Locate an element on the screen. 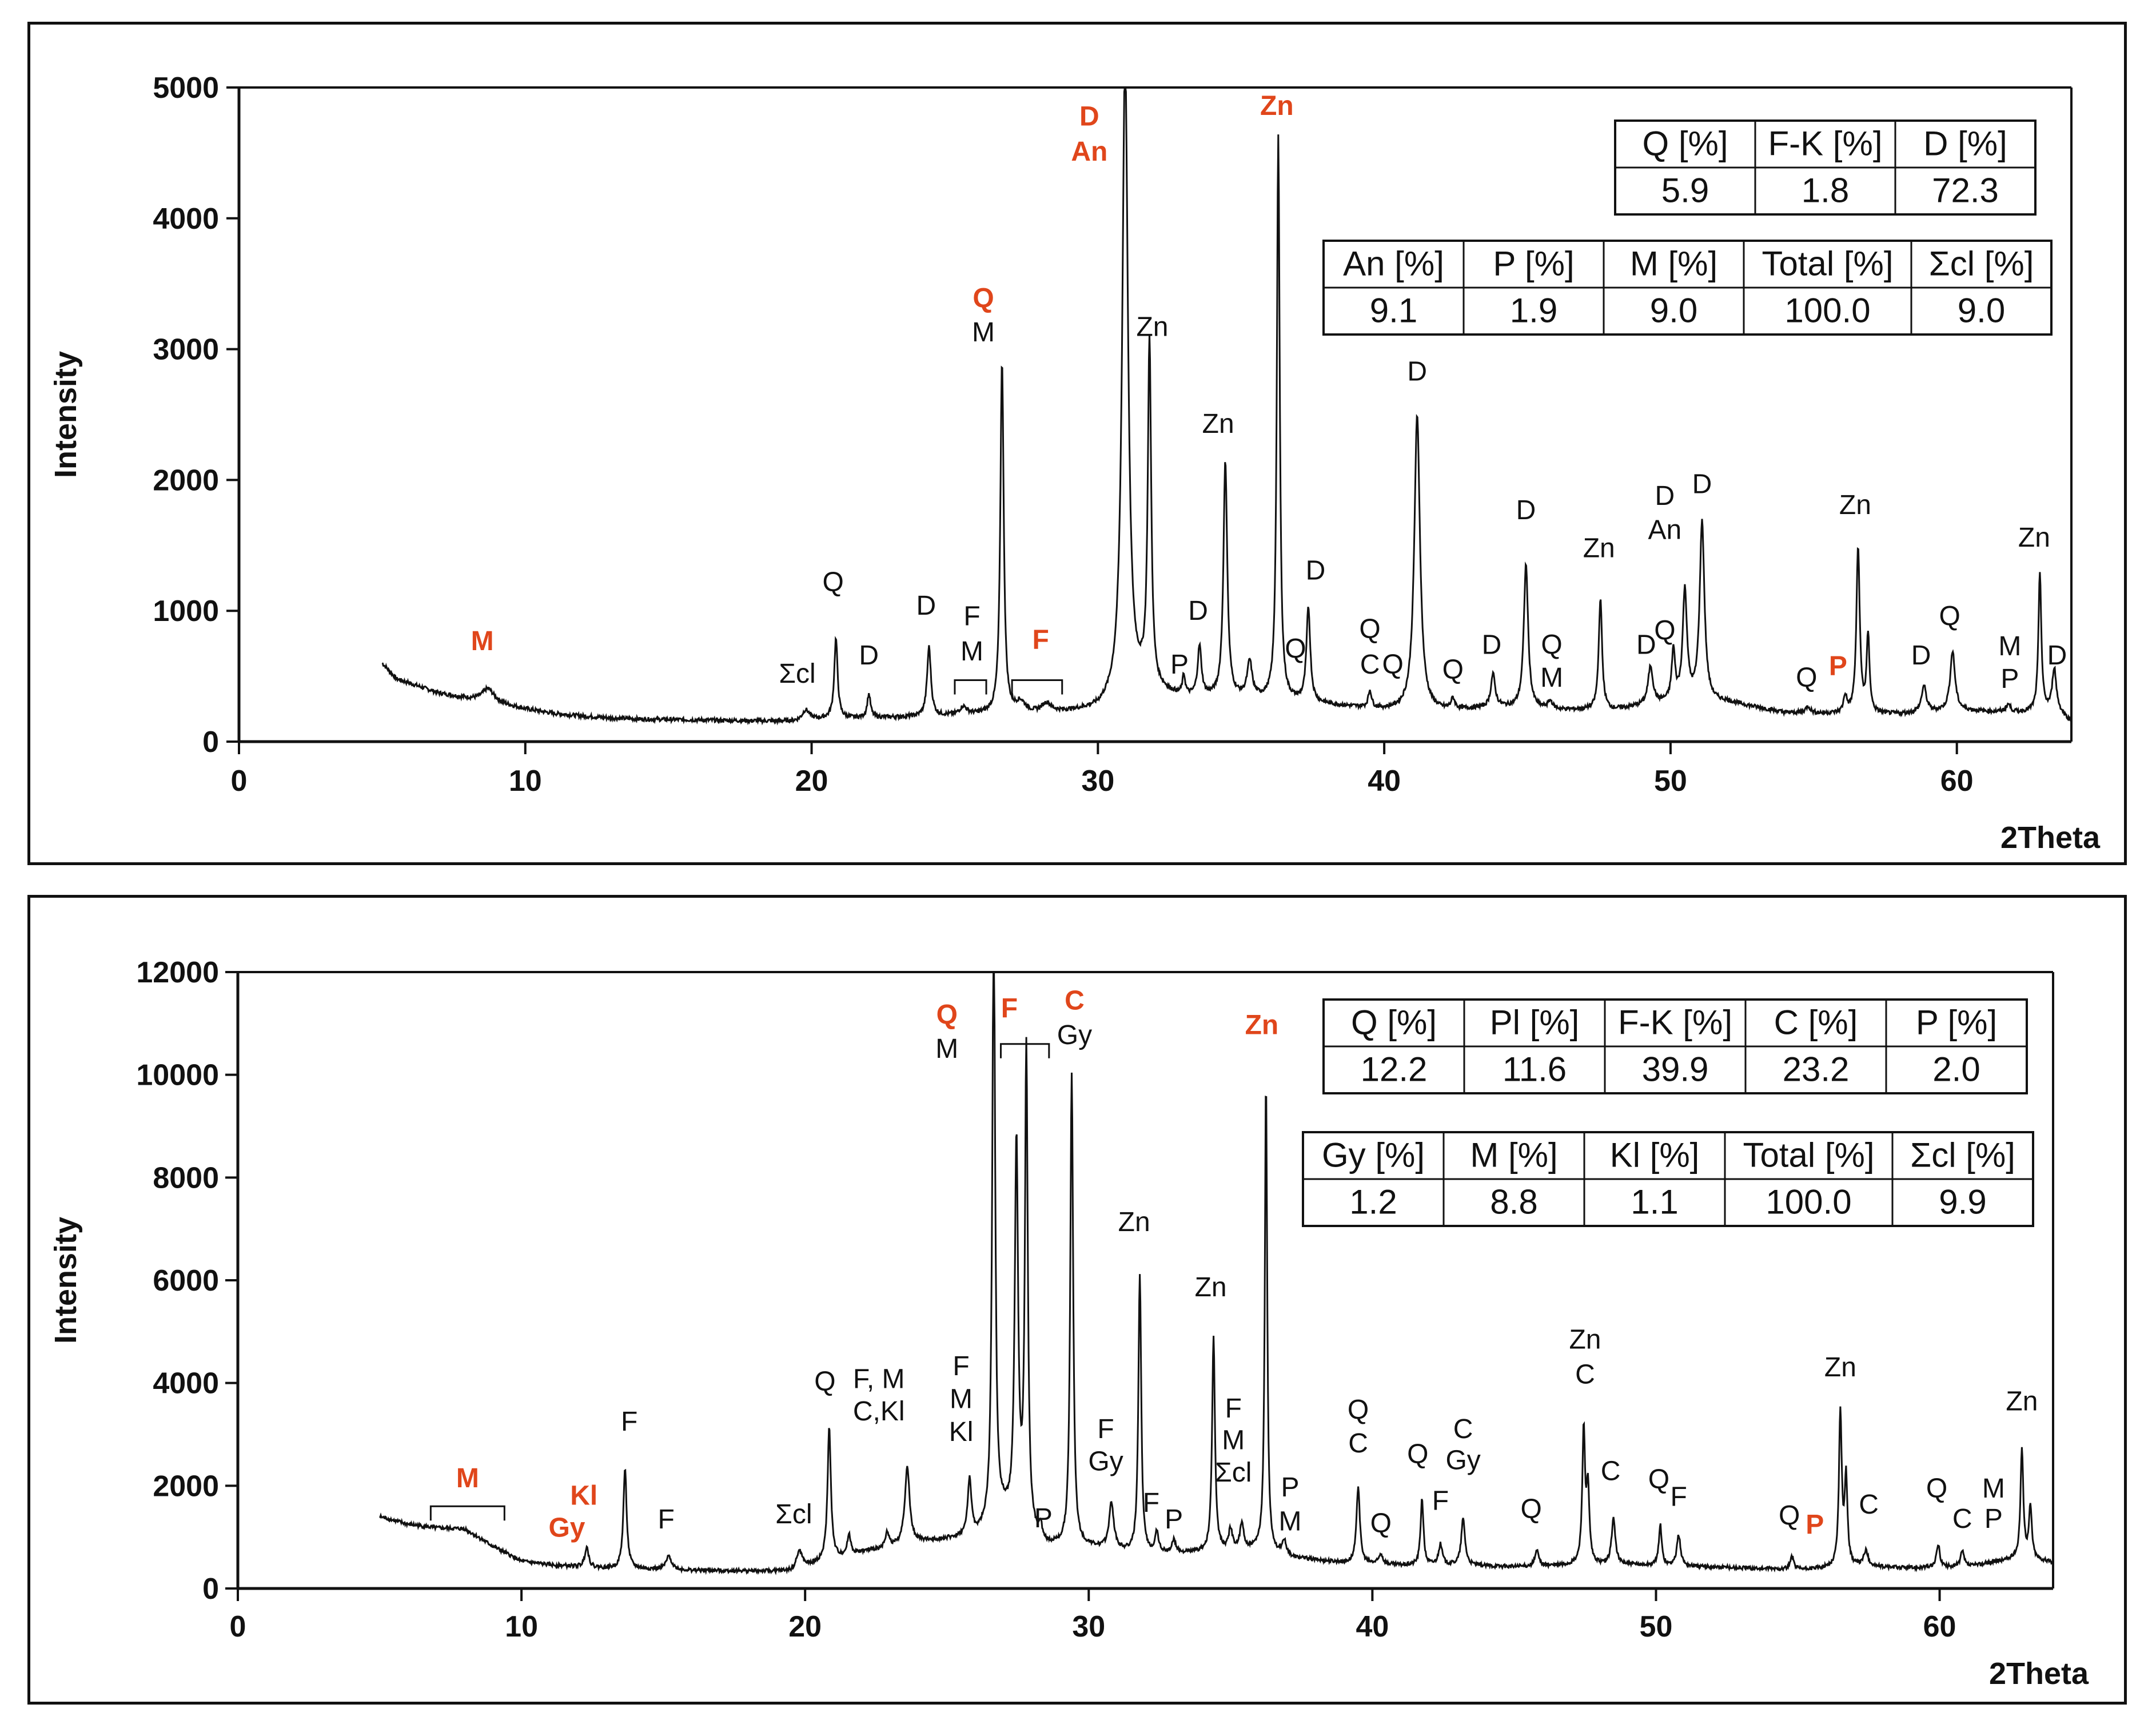 This screenshot has height=1728, width=2156. y-tick-label: 1000 is located at coordinates (186, 611).